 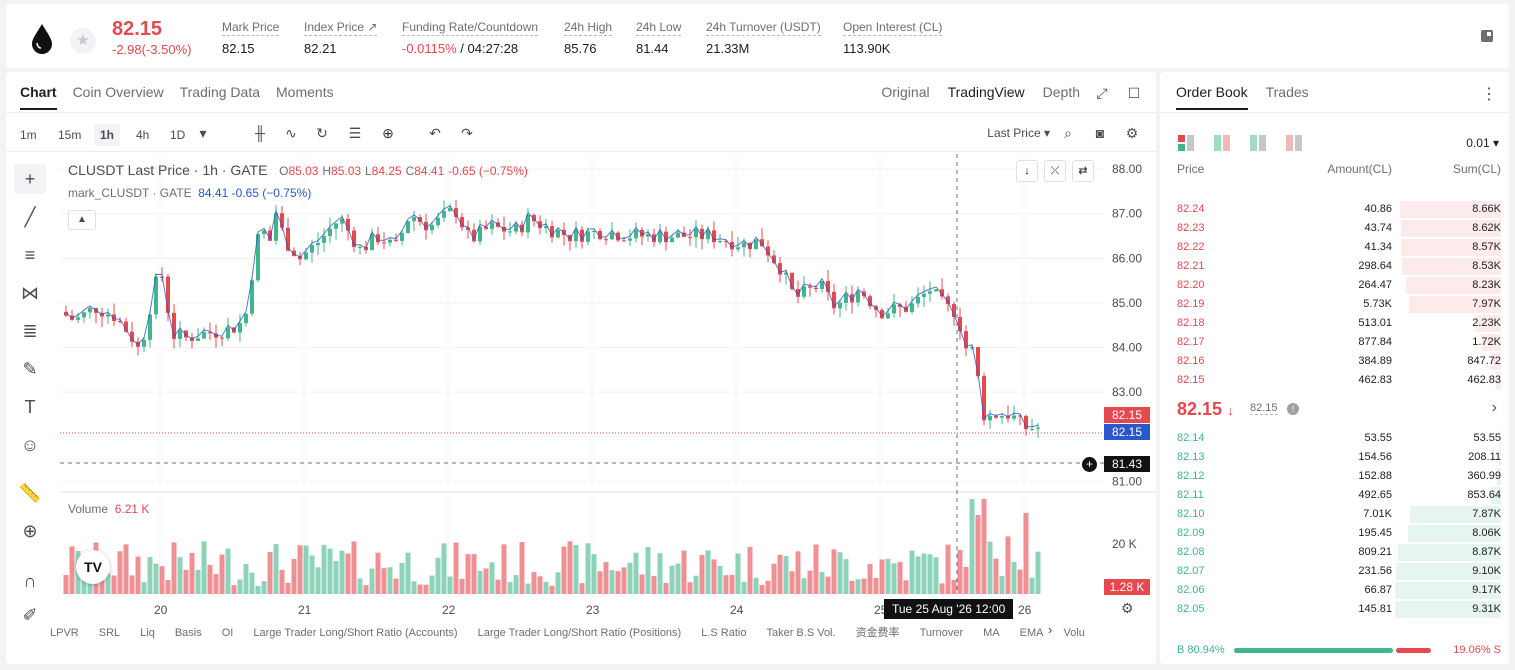 I want to click on book-row: 82.09 195.45 8.06K, so click(x=1334, y=533).